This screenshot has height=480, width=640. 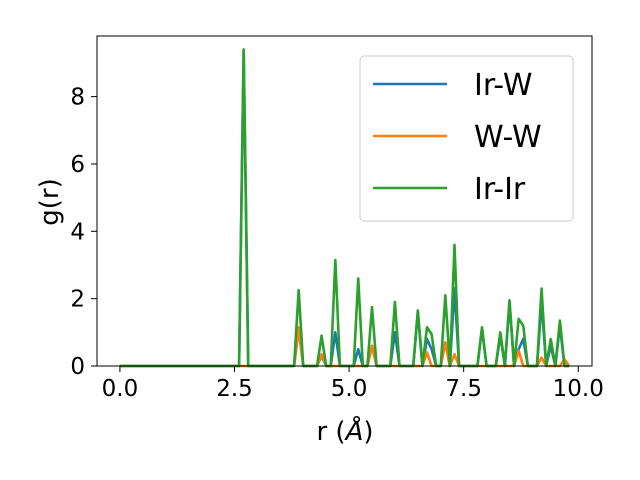 I want to click on y-axis-label: g(r), so click(x=50, y=201).